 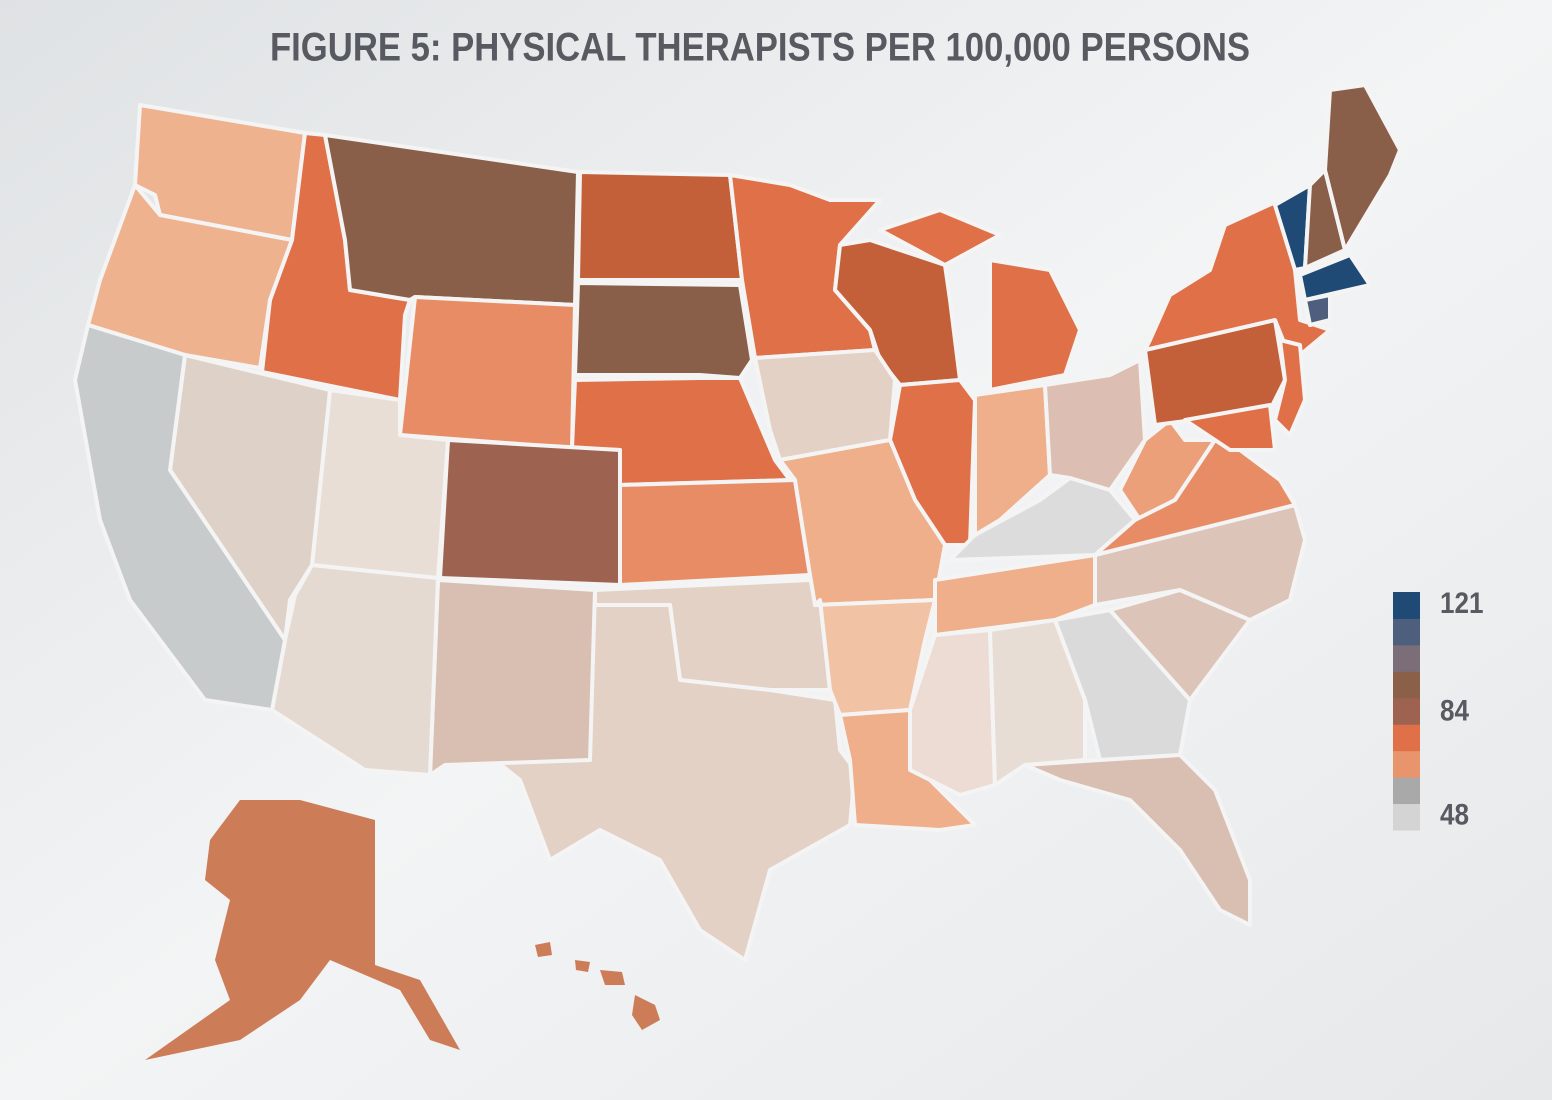 I want to click on legend-tick-label: 121, so click(x=1462, y=603).